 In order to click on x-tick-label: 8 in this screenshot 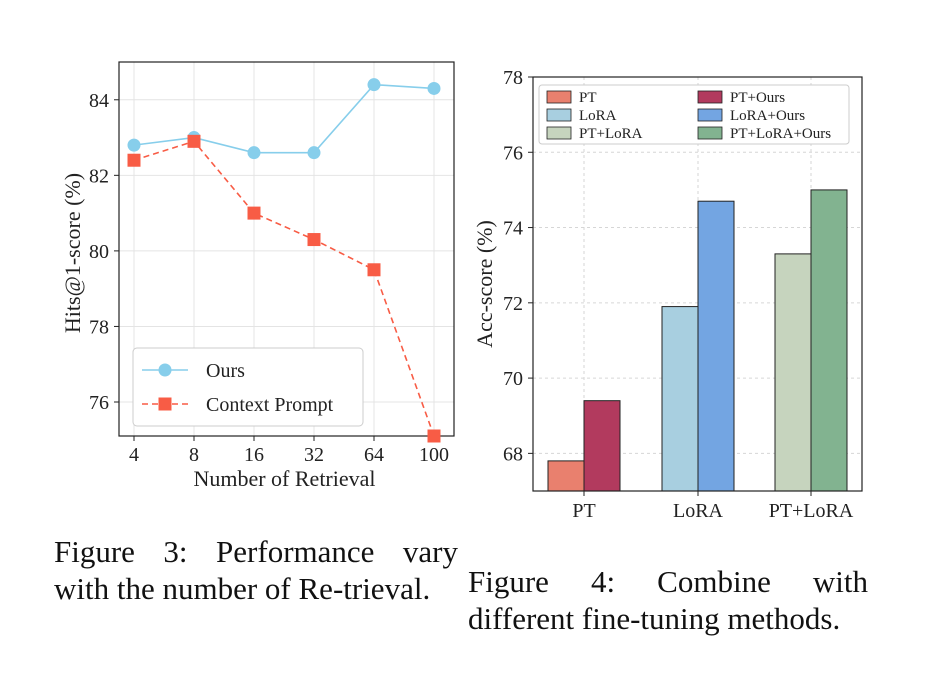, I will do `click(194, 455)`.